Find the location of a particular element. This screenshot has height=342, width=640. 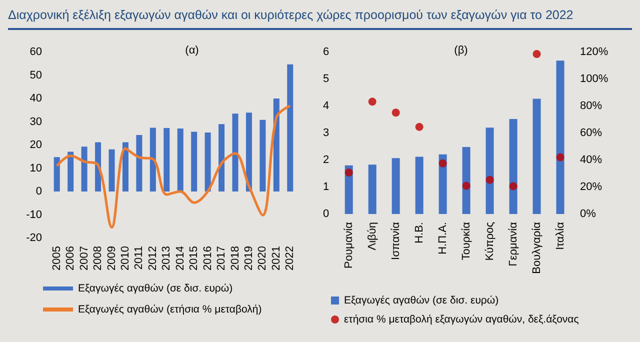

x-tick-label: Κύπρος is located at coordinates (490, 241).